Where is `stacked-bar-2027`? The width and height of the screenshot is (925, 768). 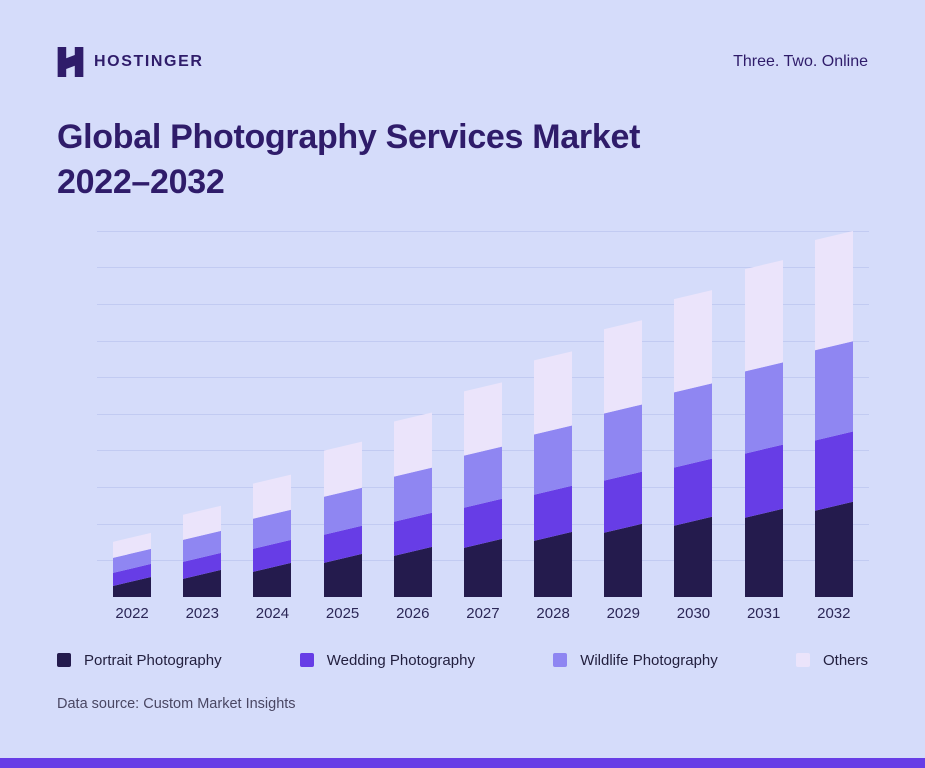
stacked-bar-2027 is located at coordinates (482, 489).